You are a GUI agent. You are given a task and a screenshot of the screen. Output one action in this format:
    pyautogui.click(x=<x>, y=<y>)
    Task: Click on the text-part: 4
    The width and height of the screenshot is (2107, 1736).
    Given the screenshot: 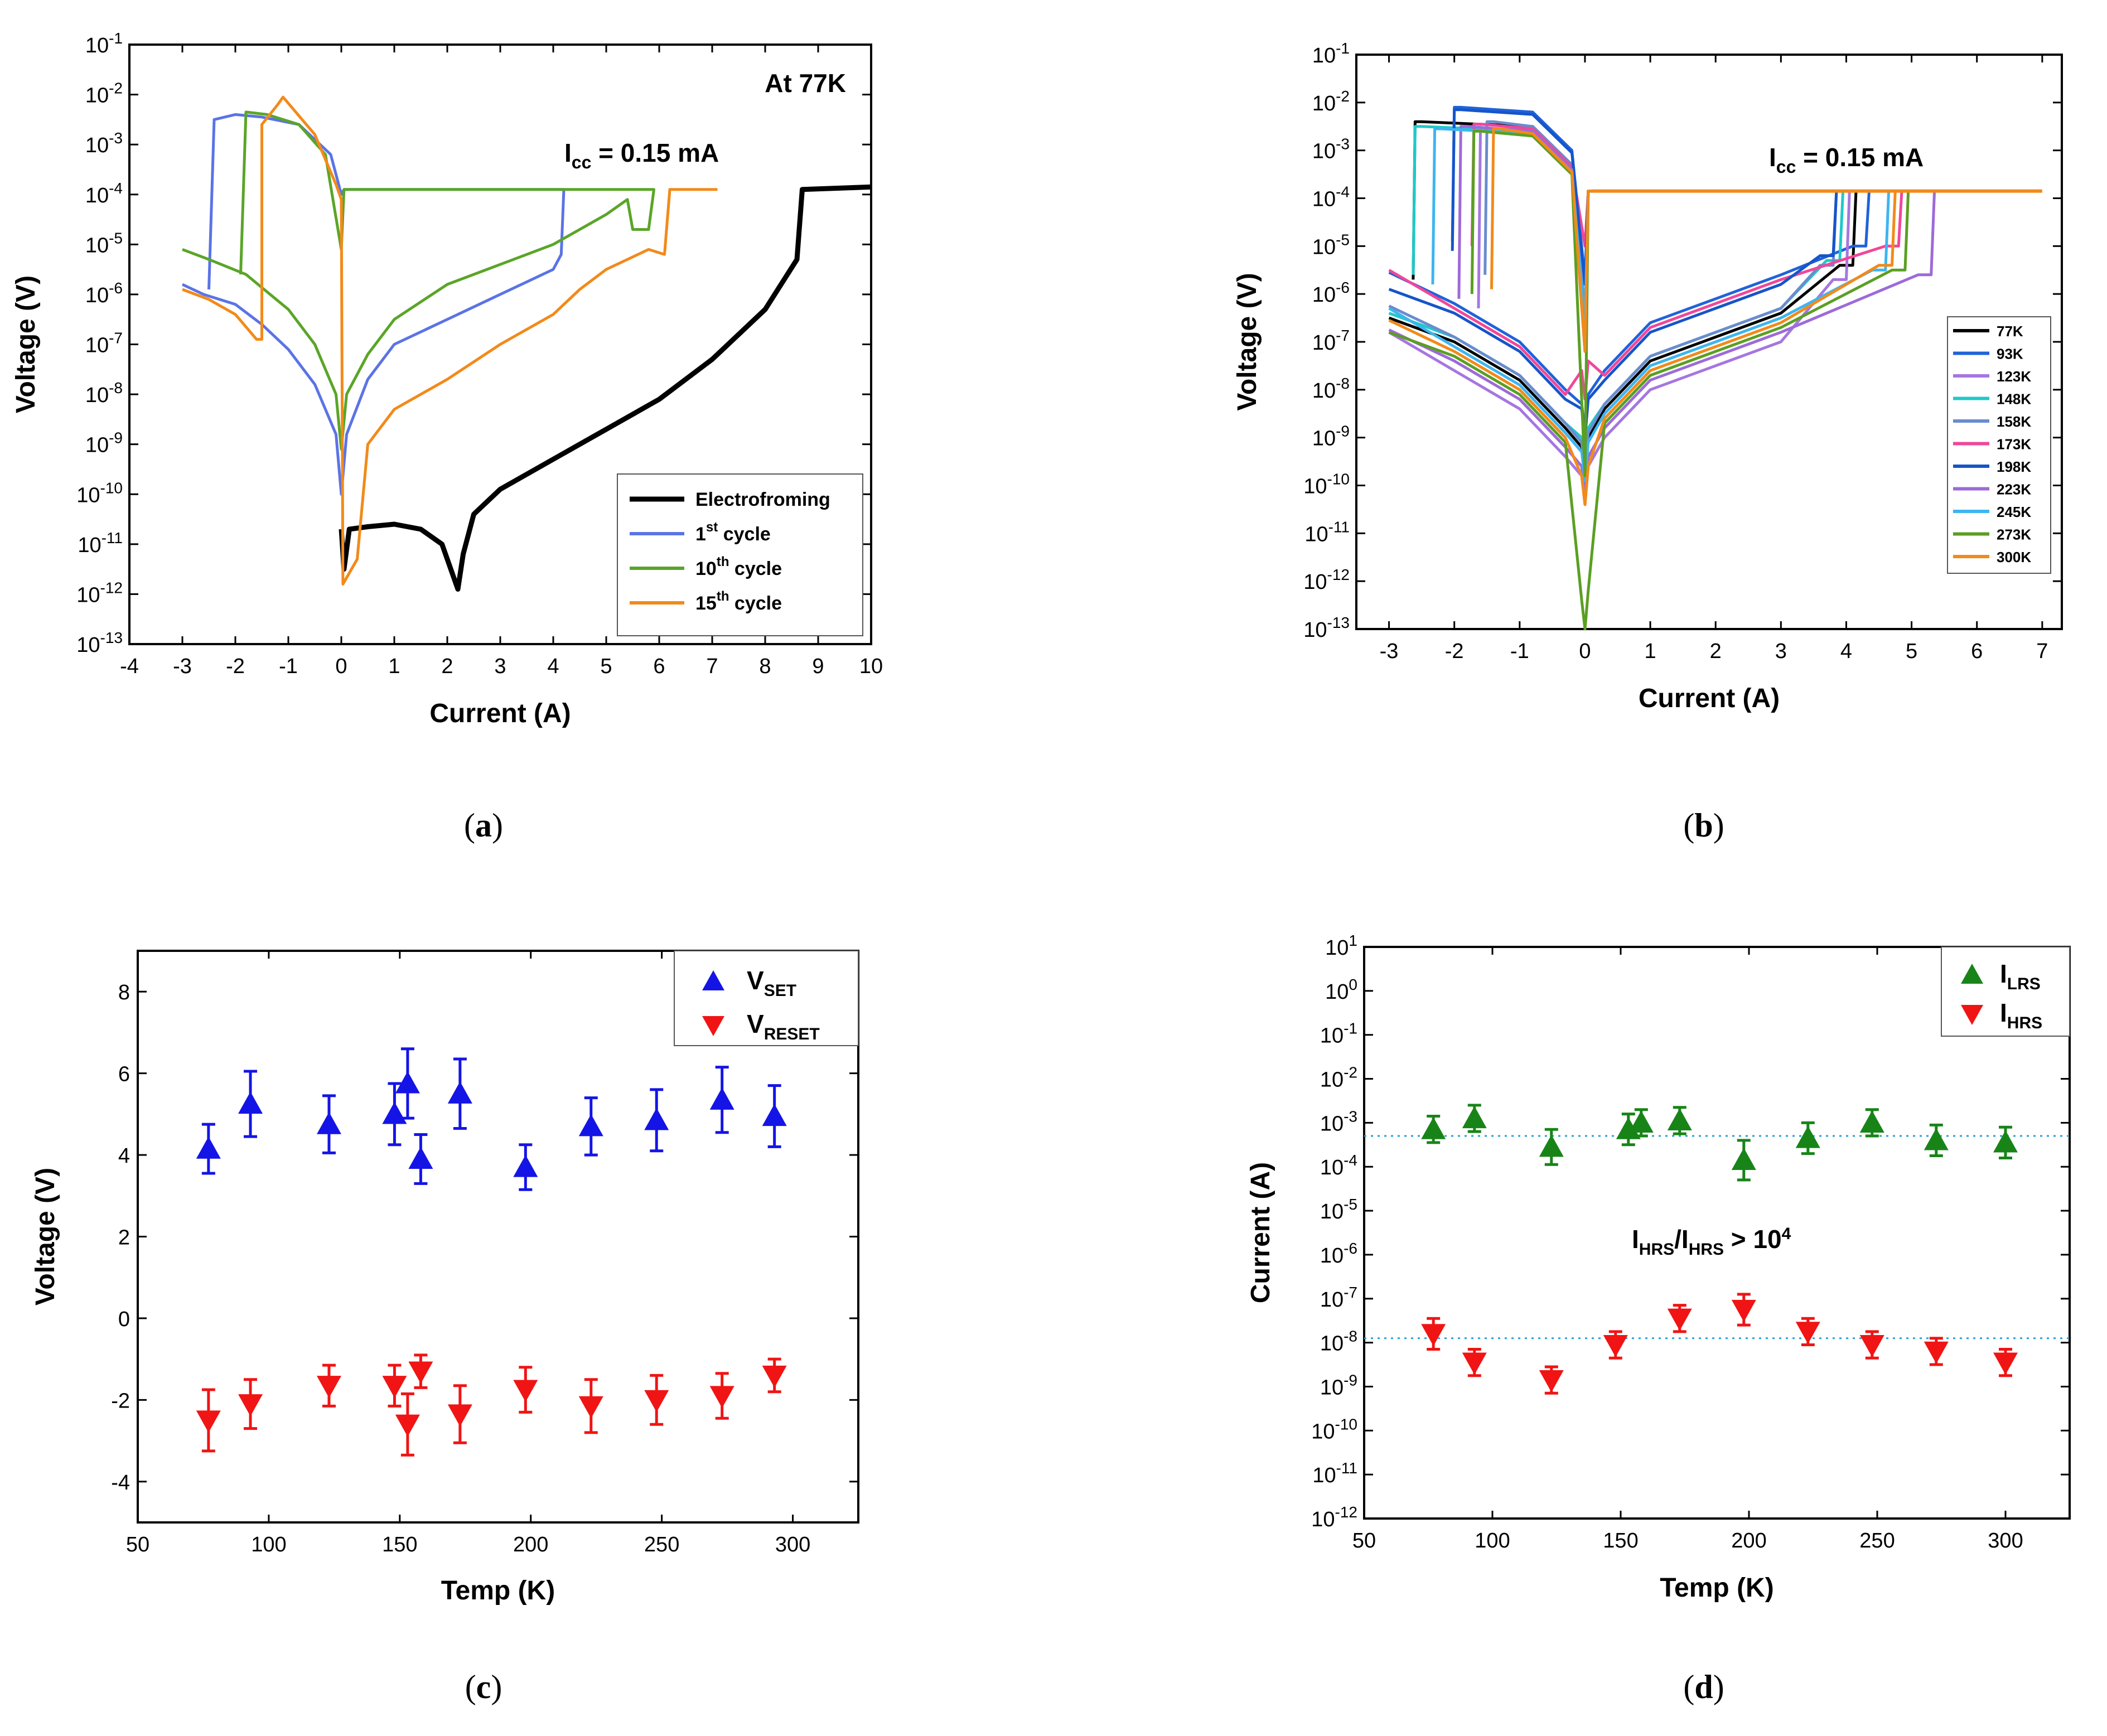 What is the action you would take?
    pyautogui.click(x=1786, y=1234)
    